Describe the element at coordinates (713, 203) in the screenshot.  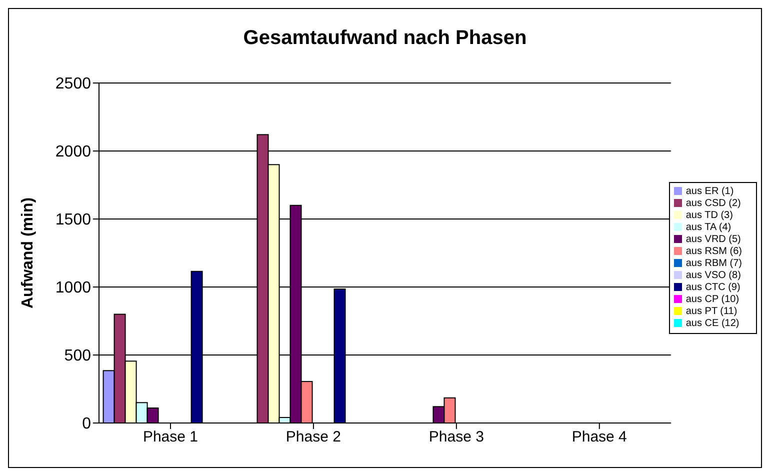
I see `legend-label: aus CSD (2)` at that location.